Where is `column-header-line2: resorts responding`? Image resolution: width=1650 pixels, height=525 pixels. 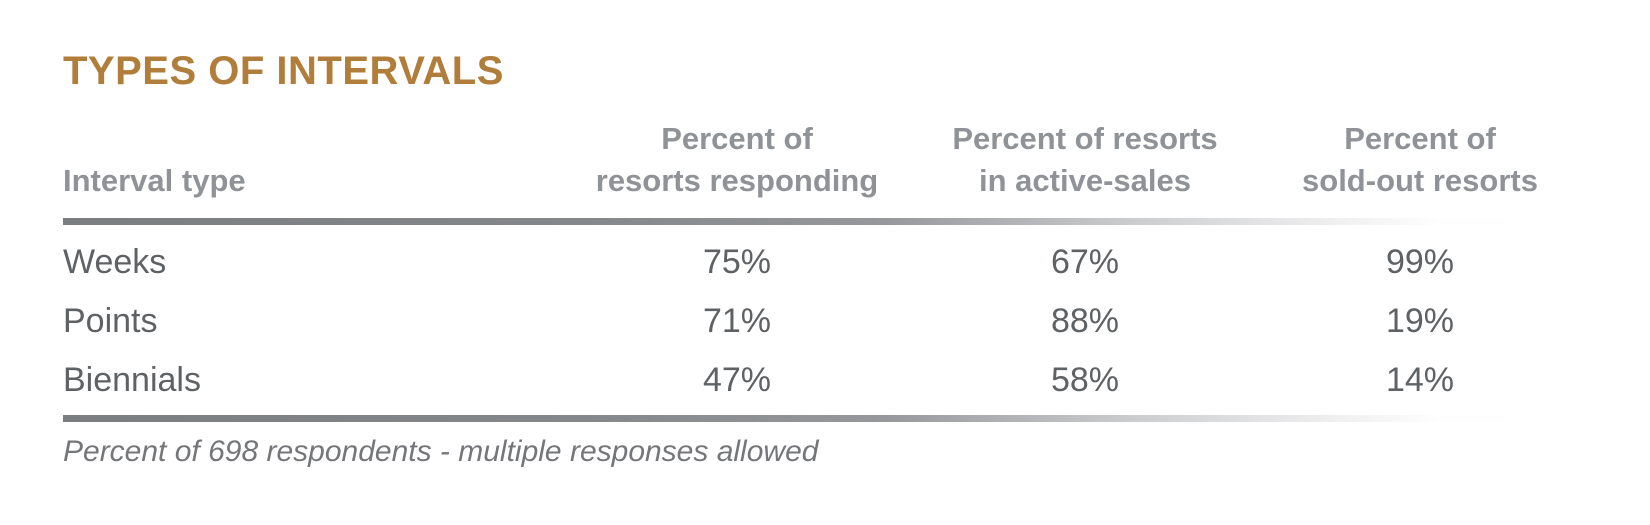 column-header-line2: resorts responding is located at coordinates (737, 180).